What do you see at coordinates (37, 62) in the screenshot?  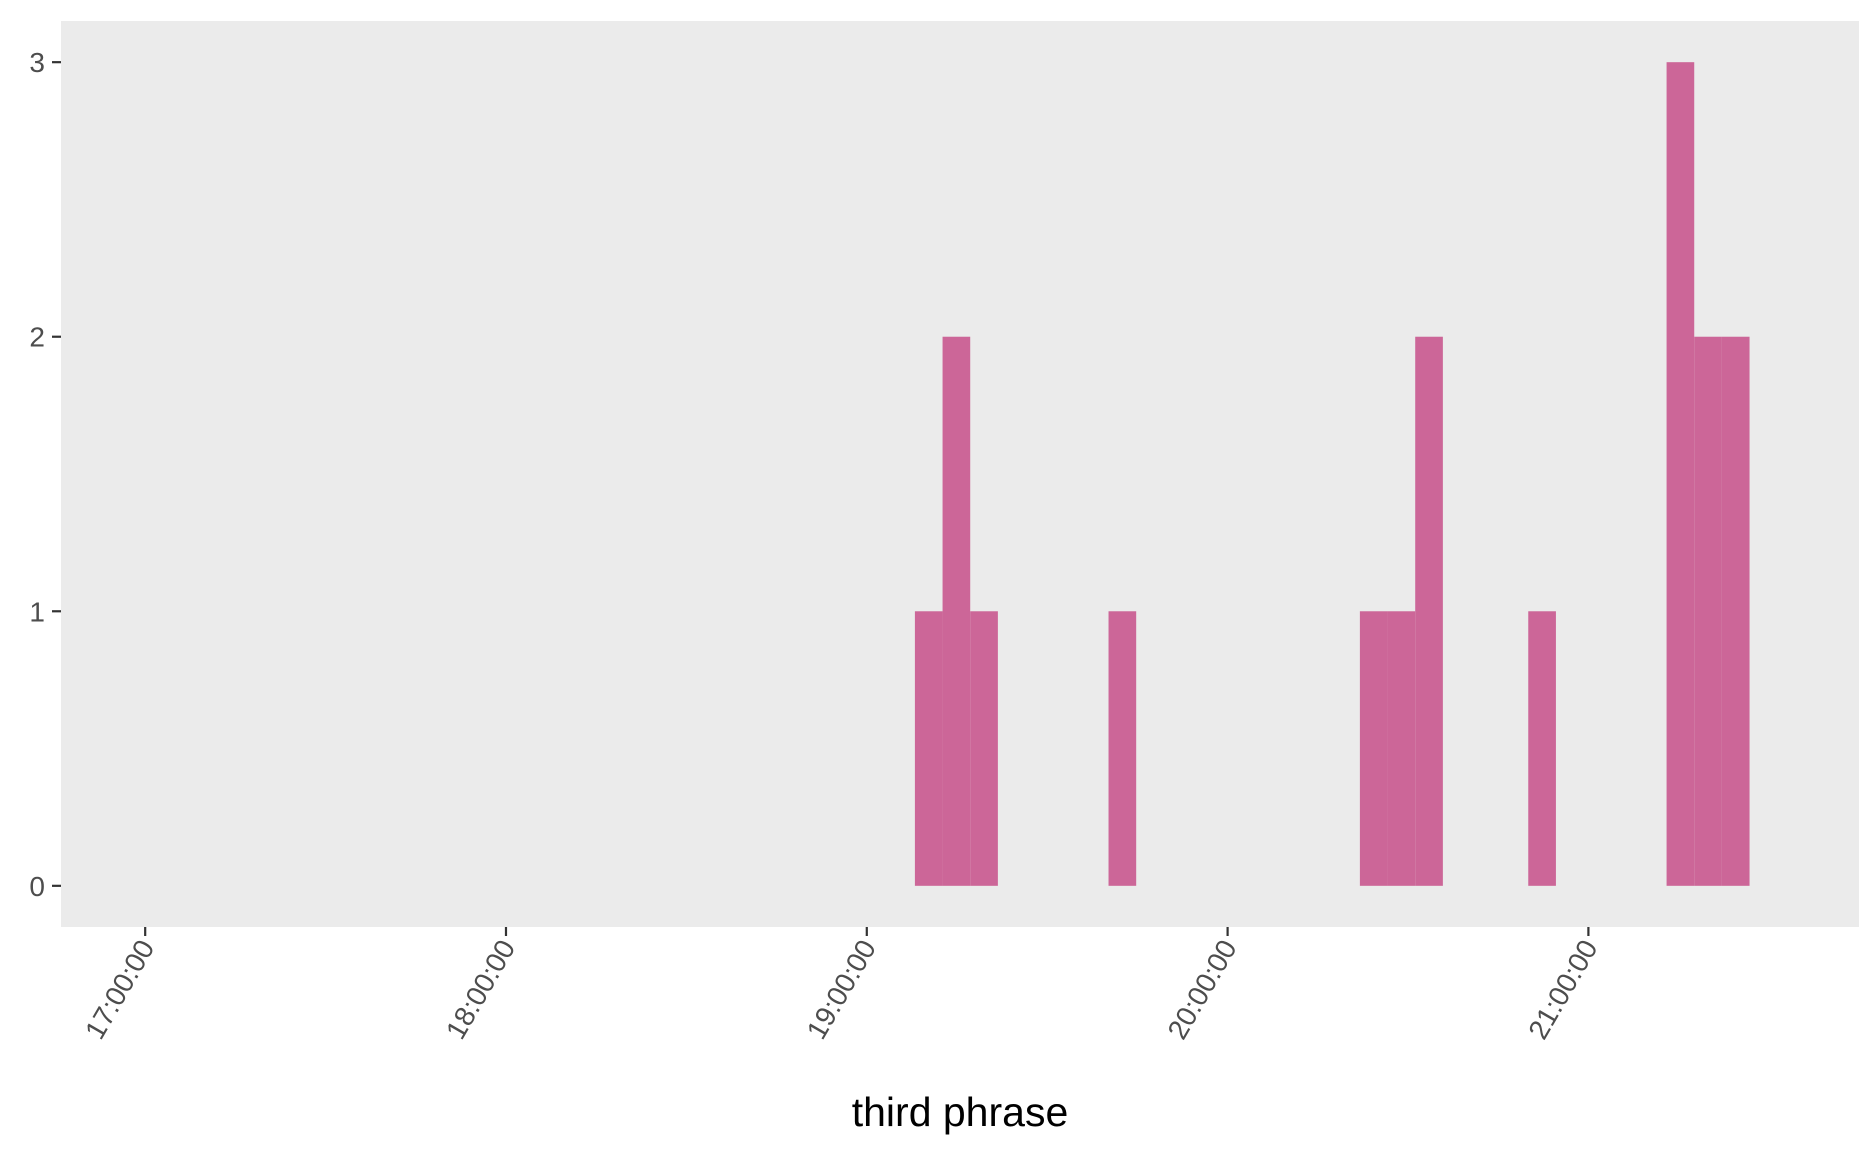 I see `y-tick-label: 3` at bounding box center [37, 62].